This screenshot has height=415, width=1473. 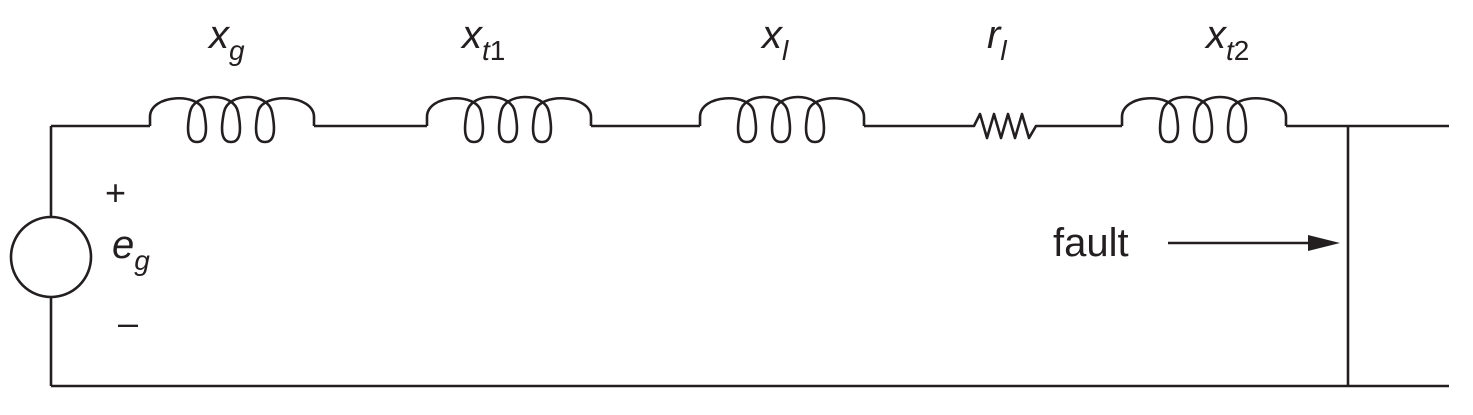 I want to click on fault-label: fault, so click(x=1091, y=243).